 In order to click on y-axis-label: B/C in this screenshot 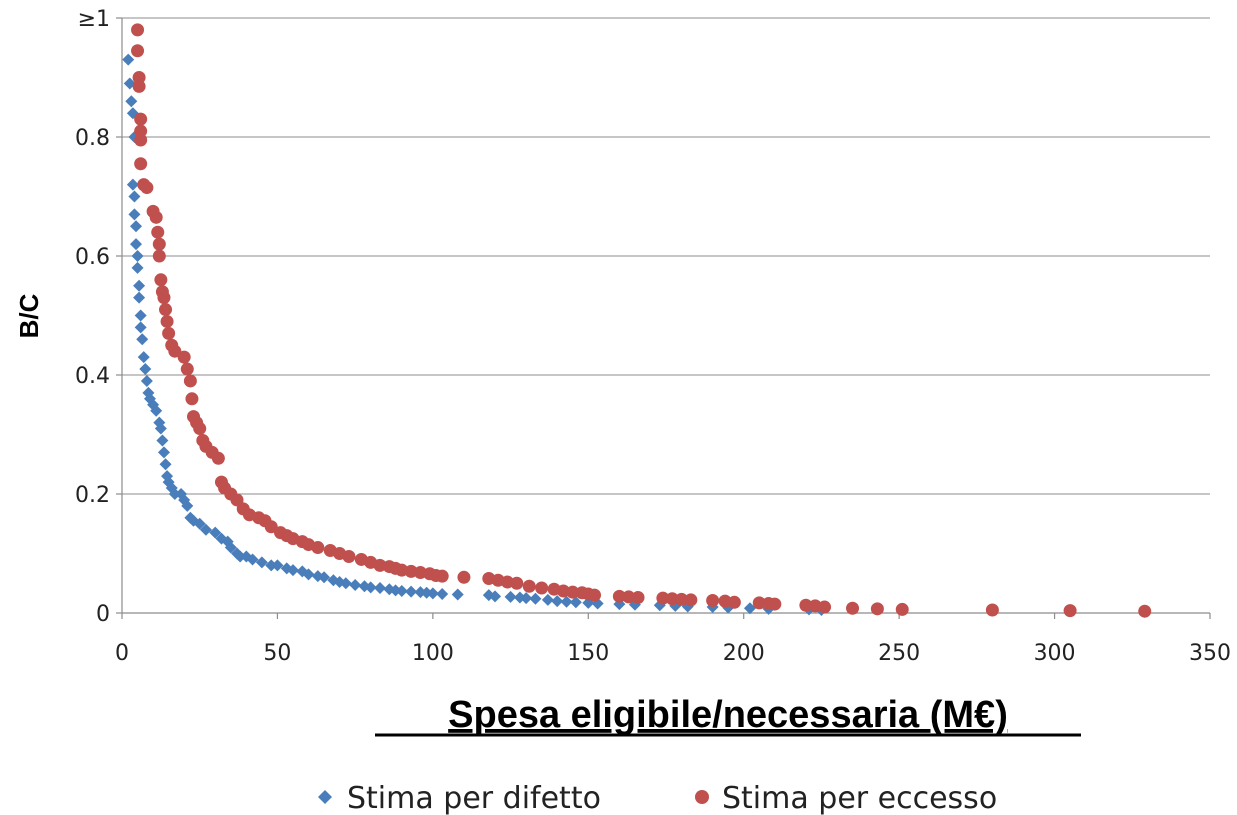, I will do `click(29, 315)`.